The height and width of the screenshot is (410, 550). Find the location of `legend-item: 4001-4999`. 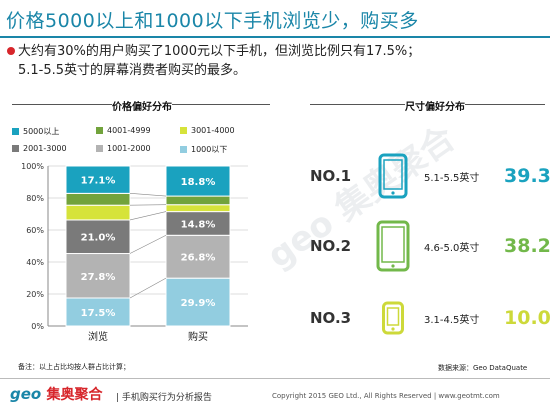

legend-item: 4001-4999 is located at coordinates (123, 130).